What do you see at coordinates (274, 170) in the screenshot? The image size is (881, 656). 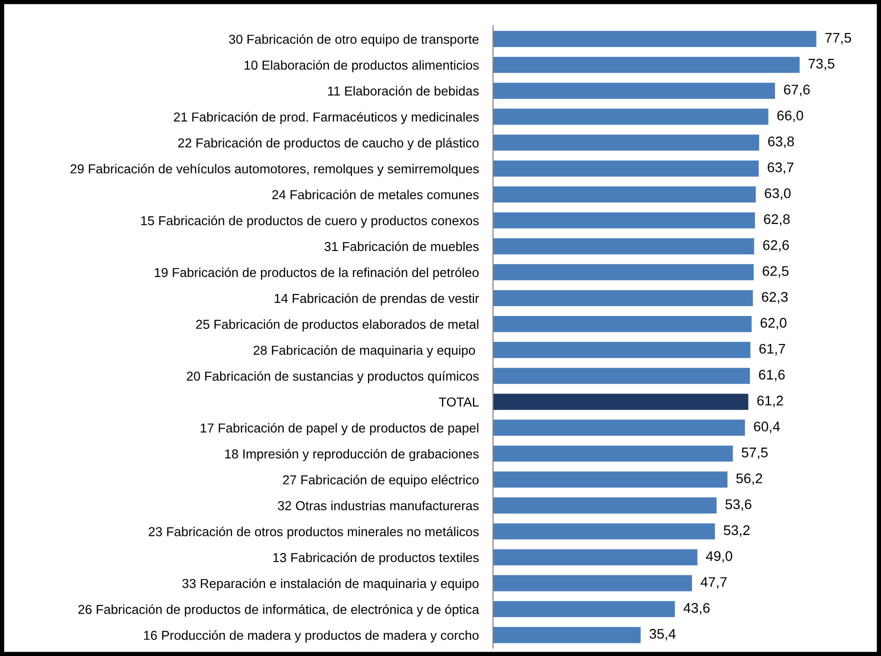 I see `y-tick-label: 29 Fabricación de vehículos automotores, remolques y semirremolques` at bounding box center [274, 170].